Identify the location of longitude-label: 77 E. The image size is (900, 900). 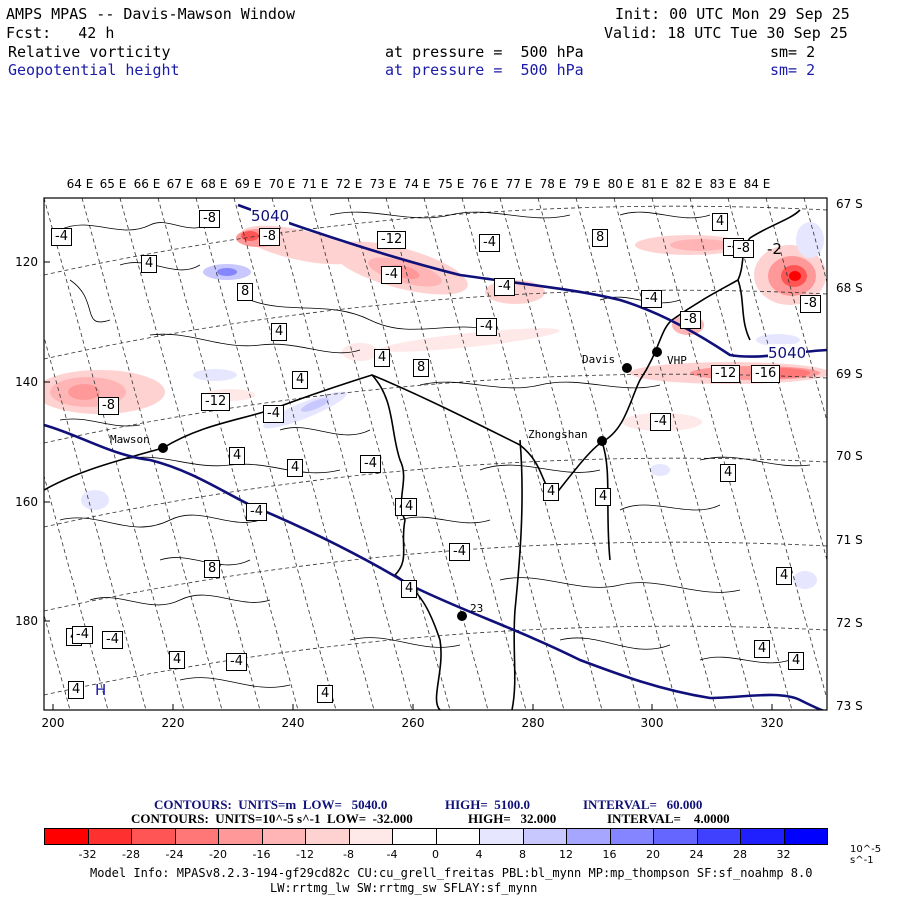
(519, 184).